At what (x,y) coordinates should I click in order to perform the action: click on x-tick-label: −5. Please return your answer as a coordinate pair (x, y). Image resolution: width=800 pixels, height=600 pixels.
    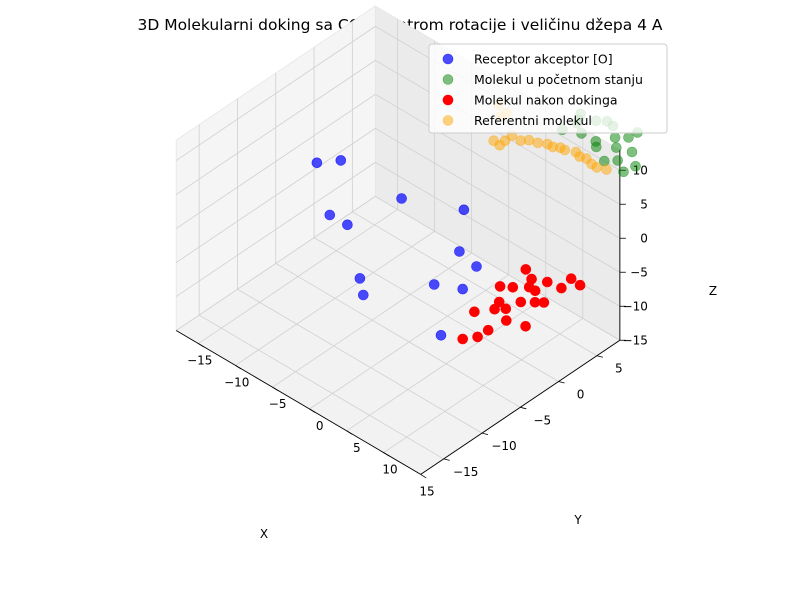
    Looking at the image, I should click on (278, 404).